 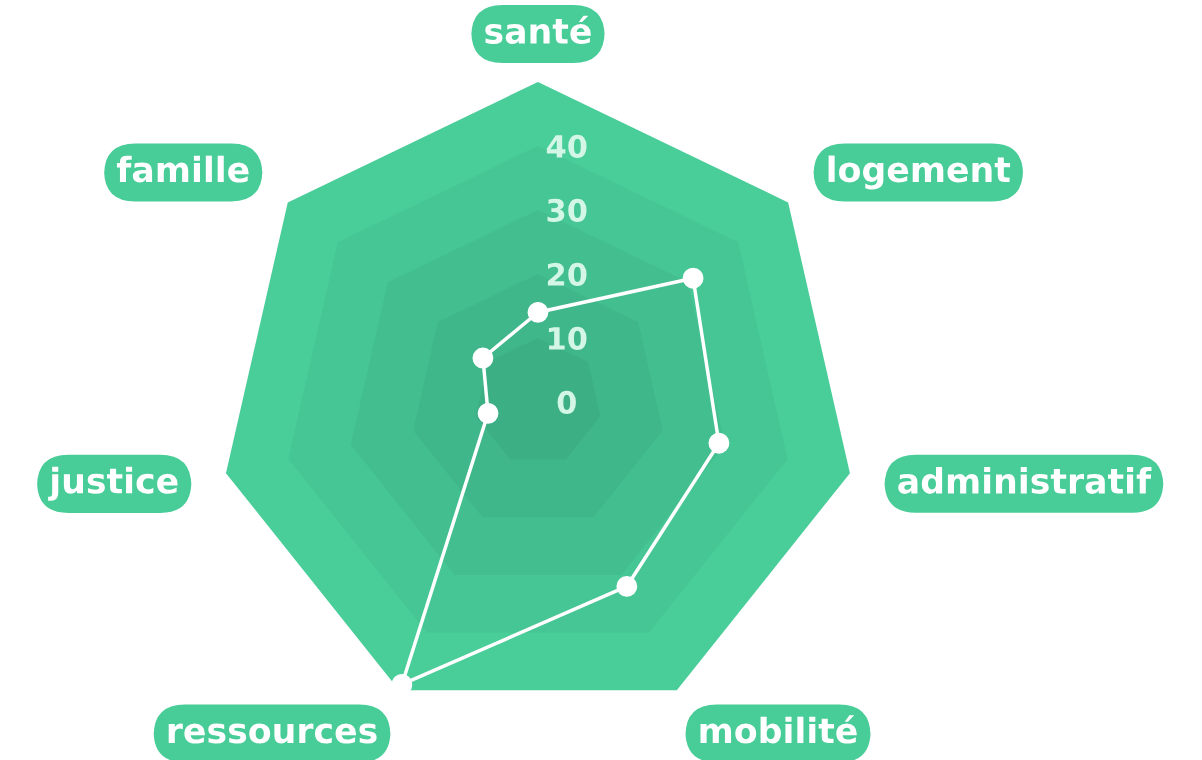 What do you see at coordinates (182, 169) in the screenshot?
I see `spoke-label: famille` at bounding box center [182, 169].